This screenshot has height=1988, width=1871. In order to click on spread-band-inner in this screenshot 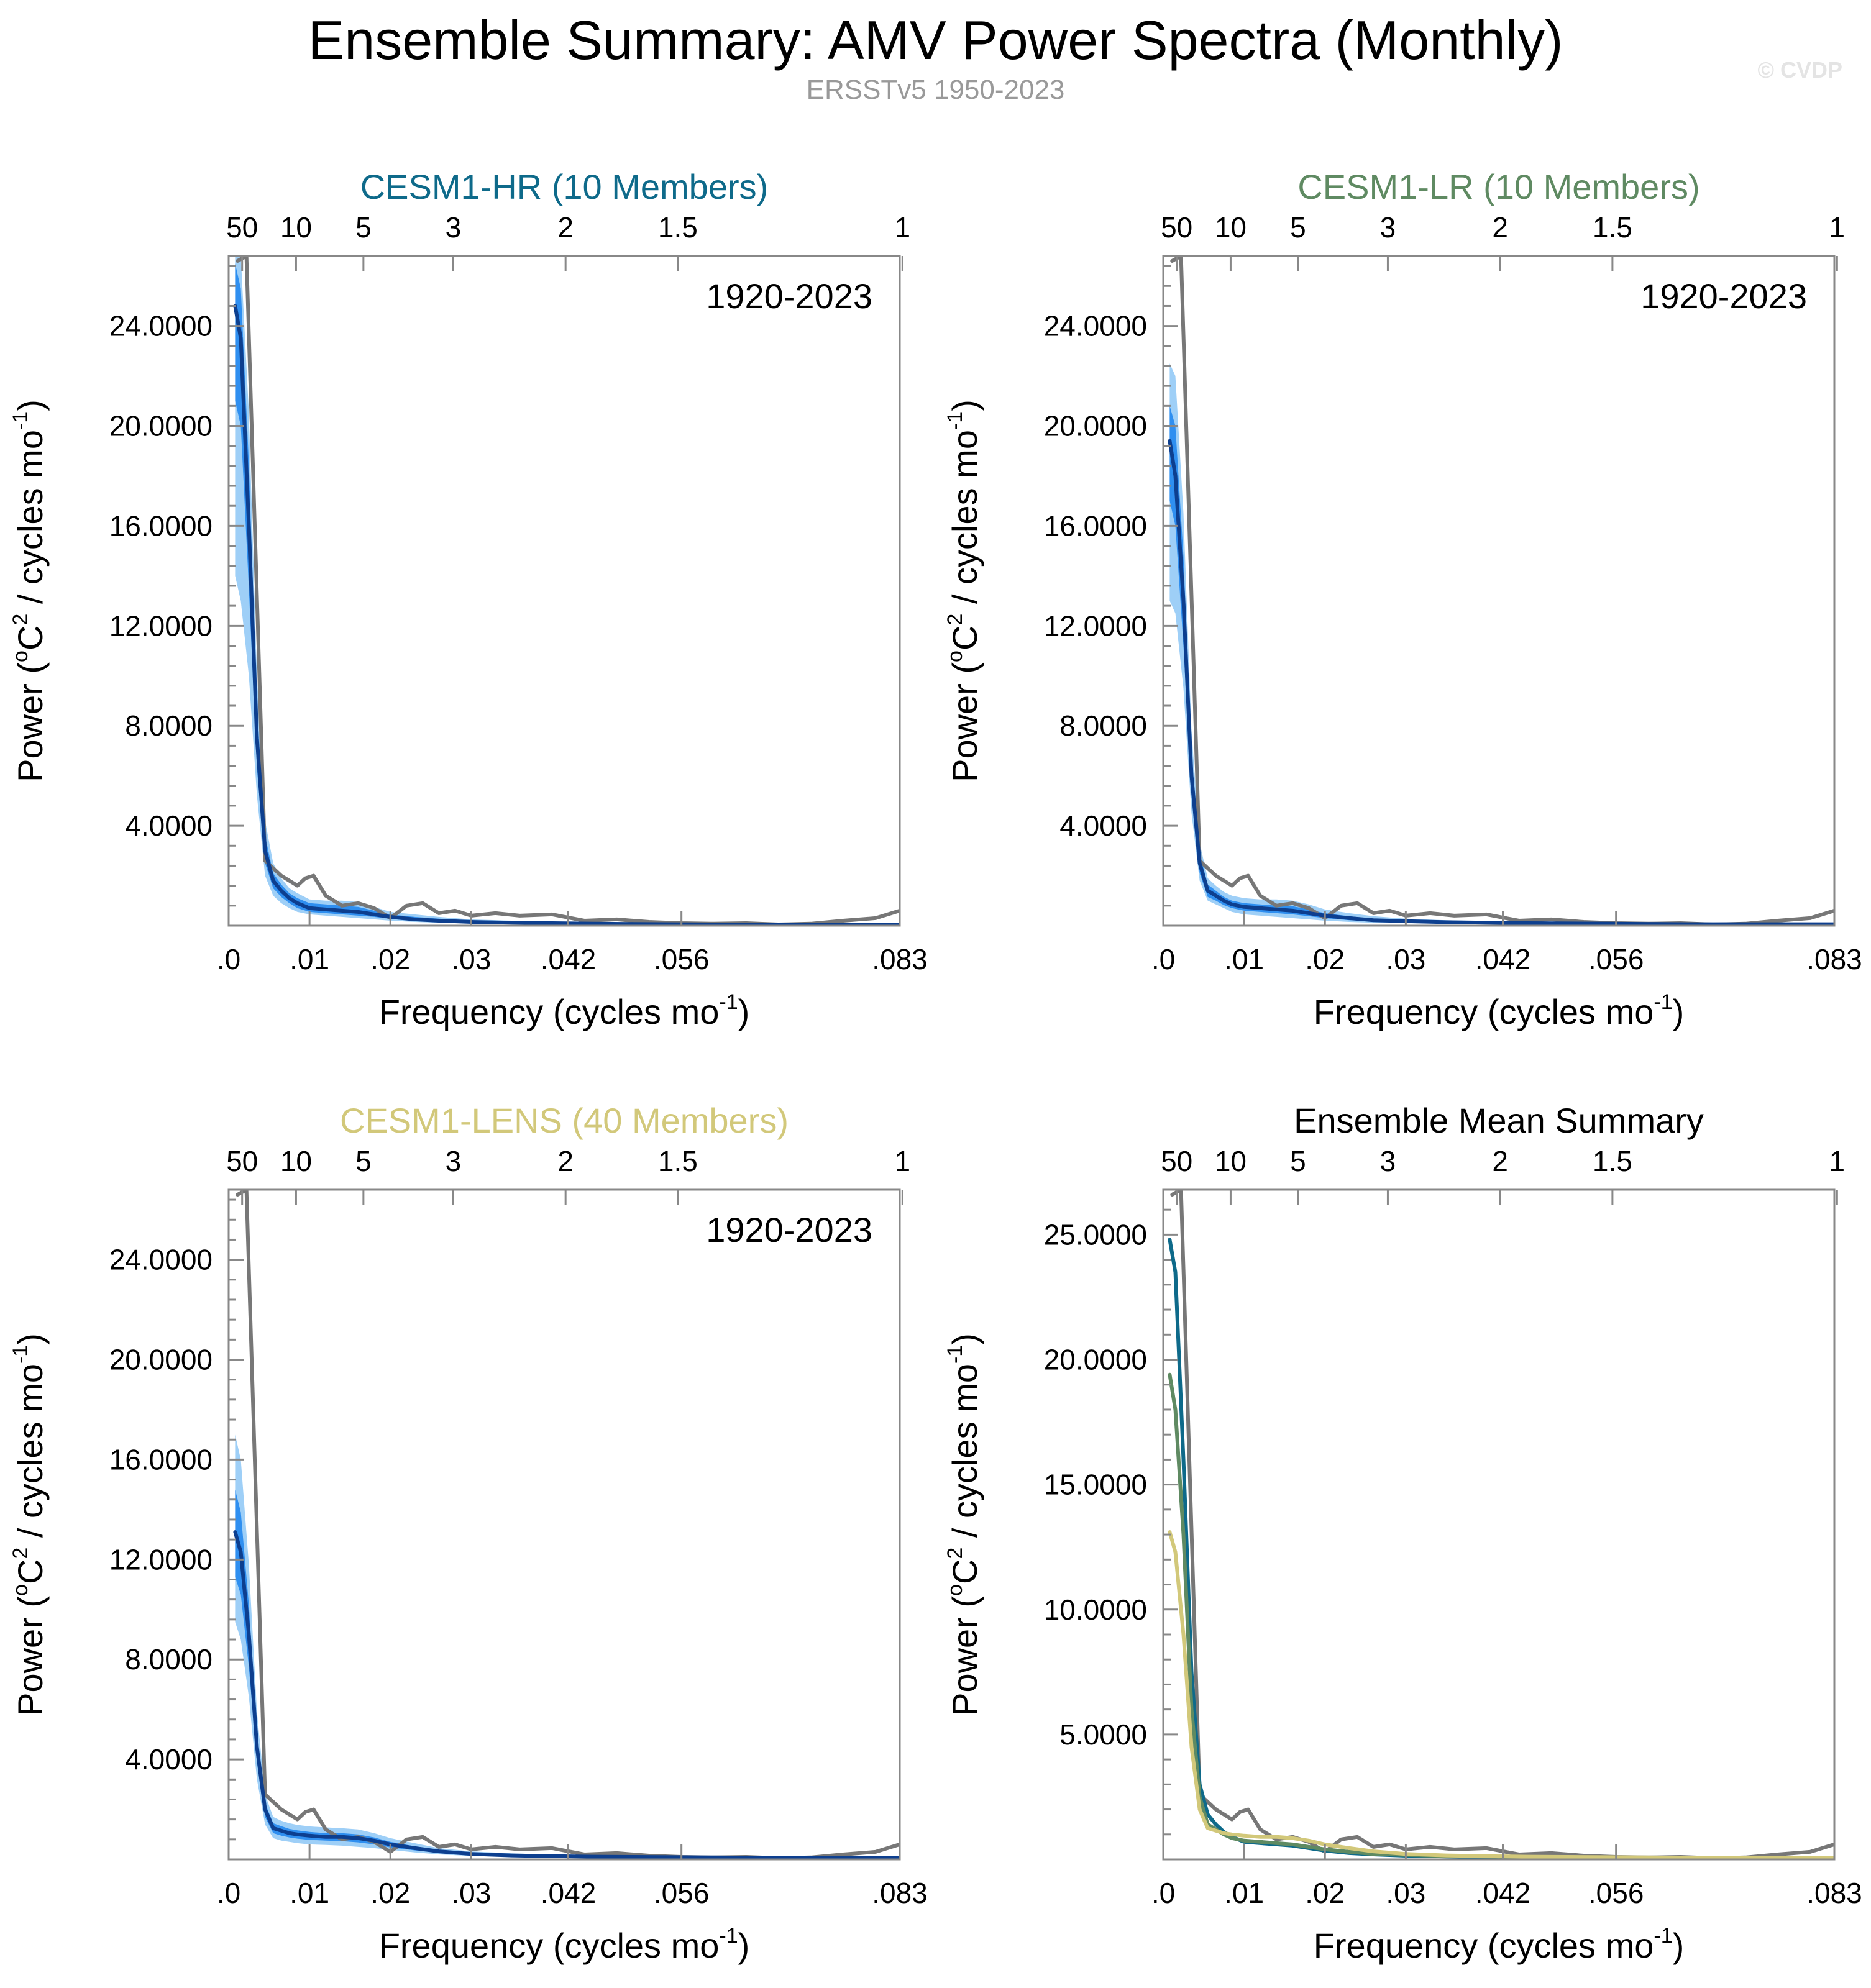, I will do `click(1501, 665)`.